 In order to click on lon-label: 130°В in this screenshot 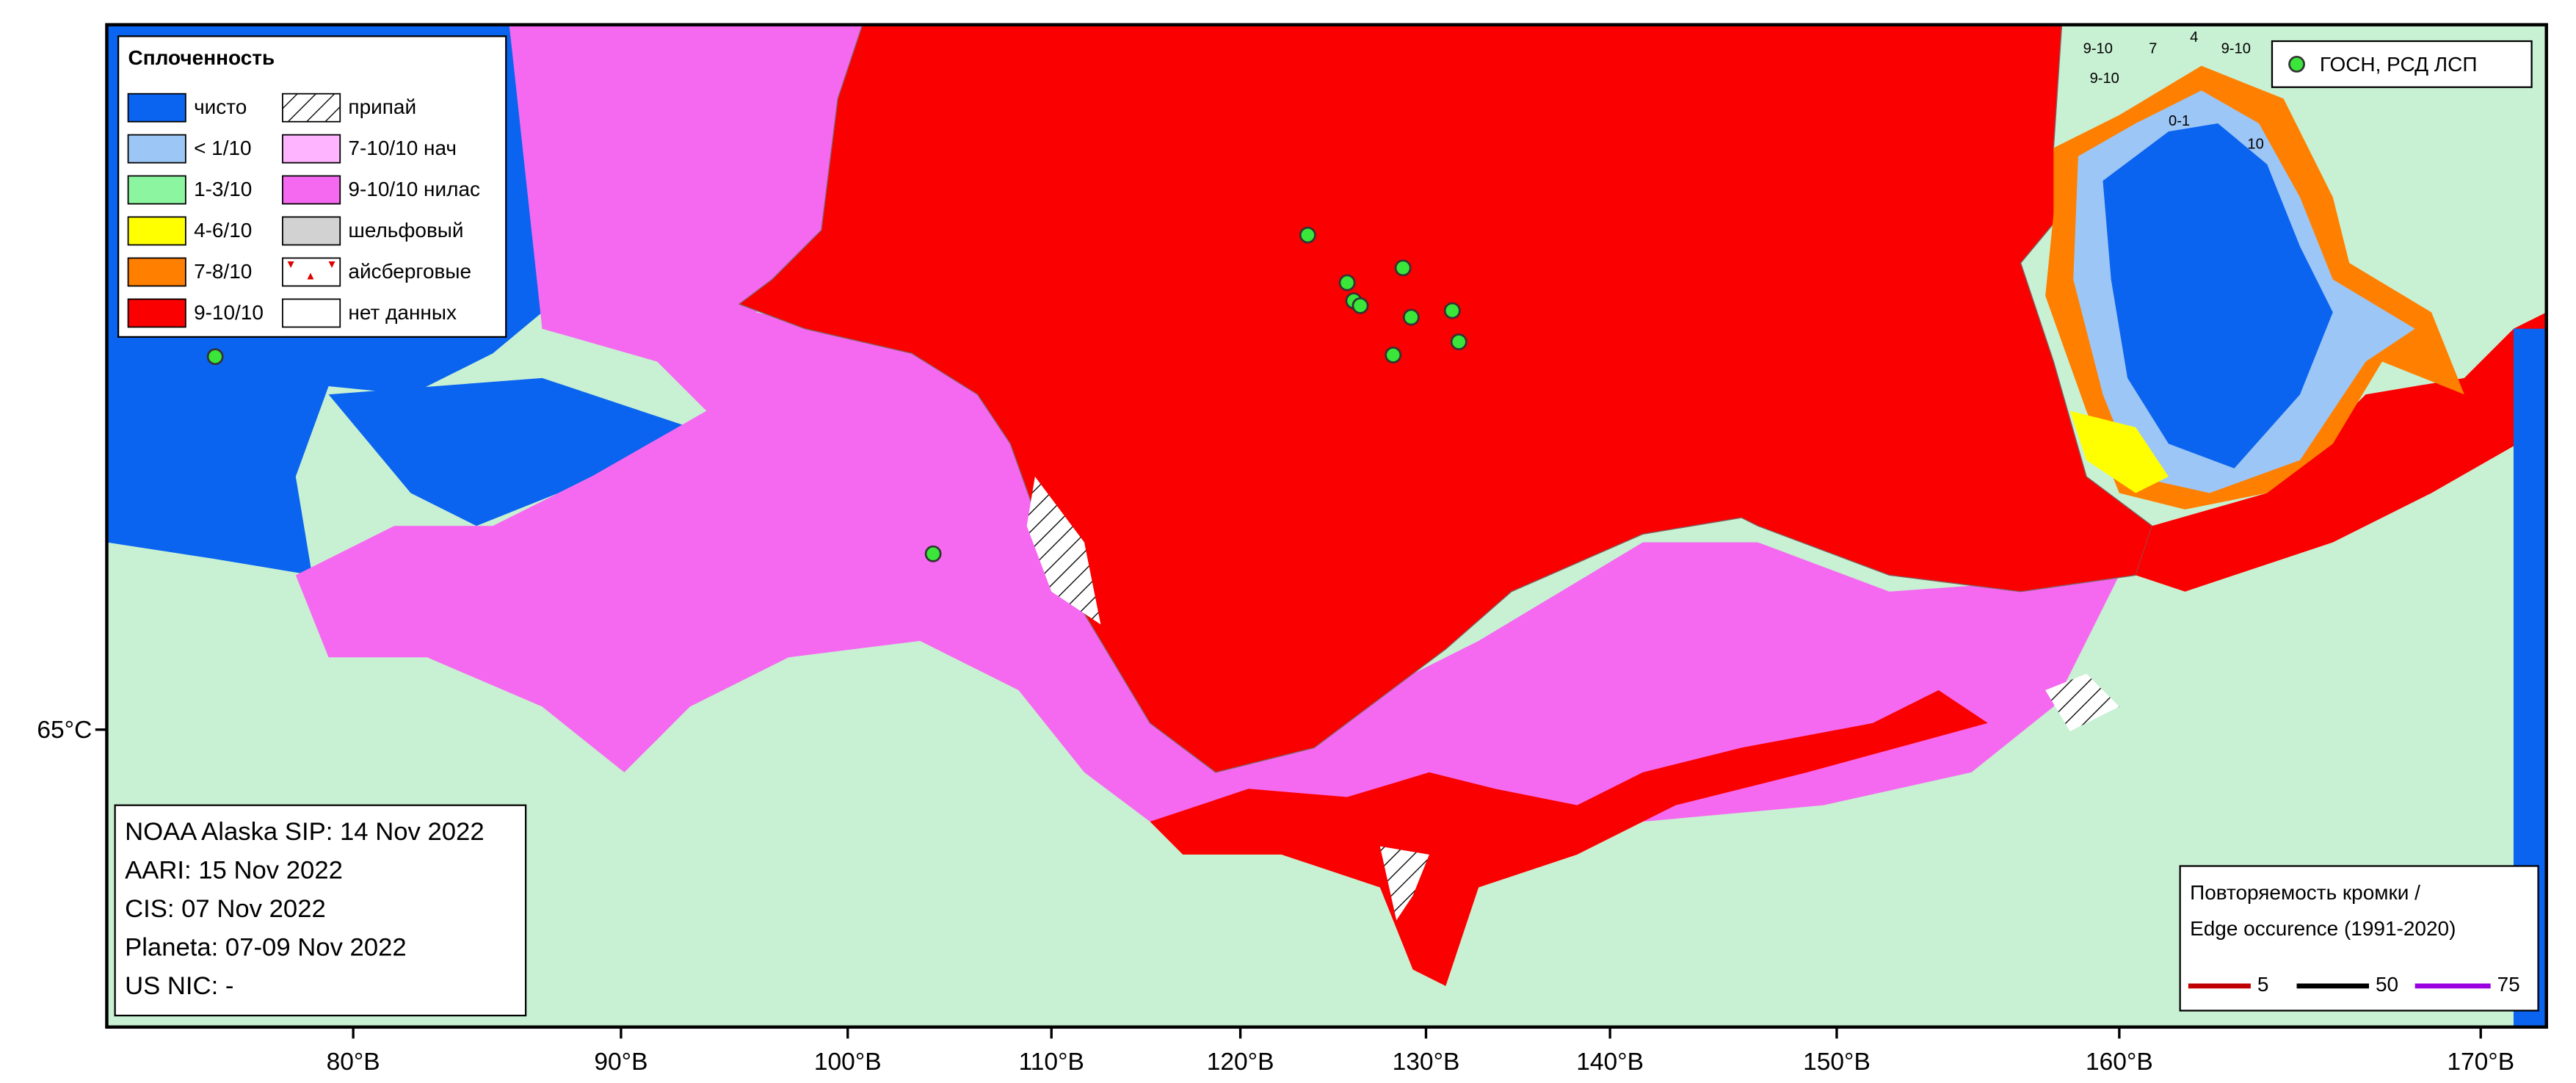, I will do `click(1427, 1062)`.